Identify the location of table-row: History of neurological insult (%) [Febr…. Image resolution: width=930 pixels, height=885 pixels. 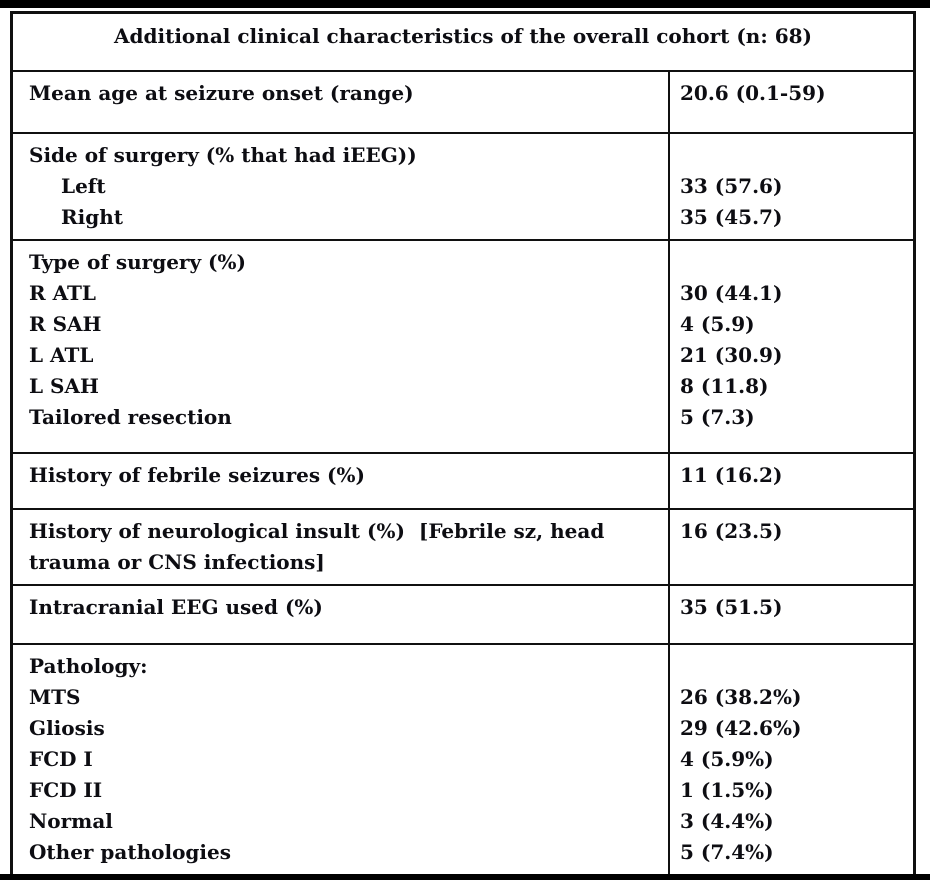
(463, 548).